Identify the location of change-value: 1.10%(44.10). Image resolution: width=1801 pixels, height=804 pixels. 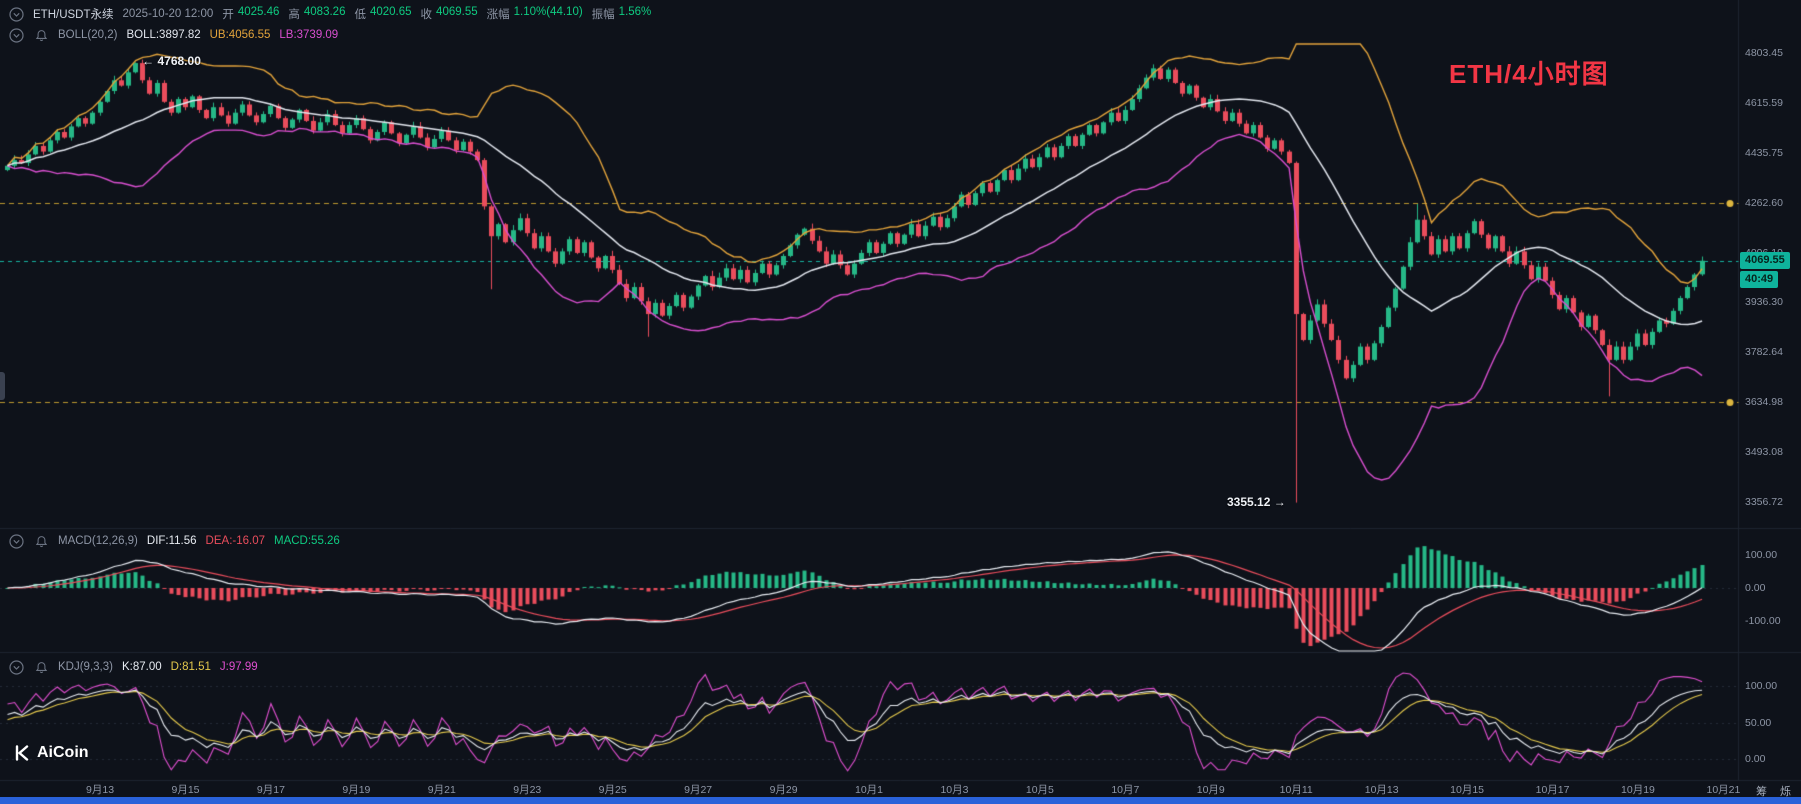
(548, 12).